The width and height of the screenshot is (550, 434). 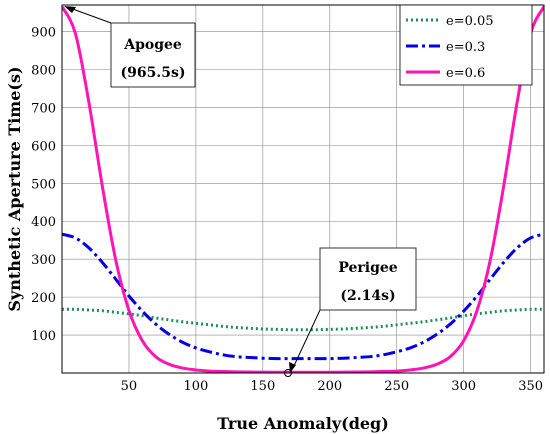 I want to click on x-axis-label: True Anomaly(deg), so click(x=303, y=423).